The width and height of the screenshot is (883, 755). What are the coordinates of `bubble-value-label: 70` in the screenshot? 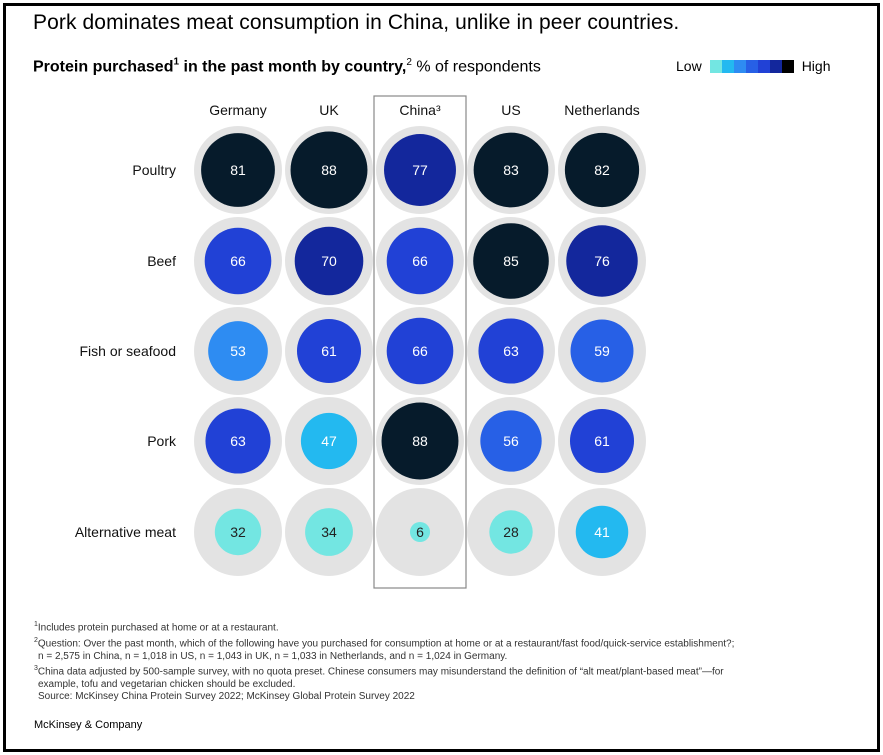 It's located at (329, 261).